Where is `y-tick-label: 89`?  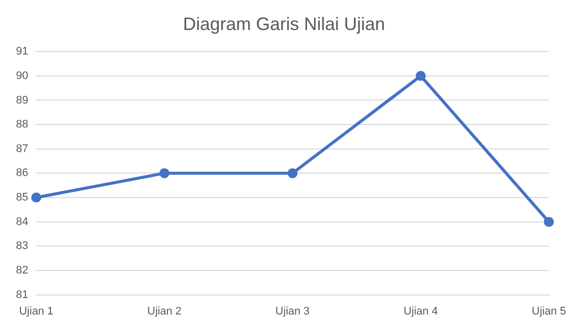
y-tick-label: 89 is located at coordinates (22, 100).